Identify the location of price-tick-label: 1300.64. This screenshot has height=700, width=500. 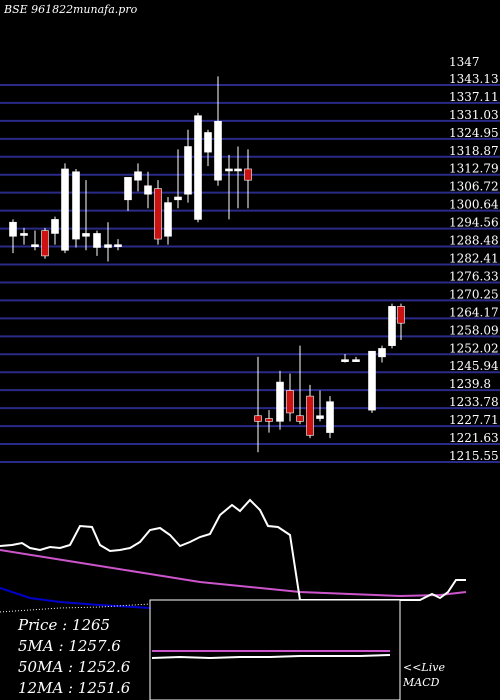
(474, 205).